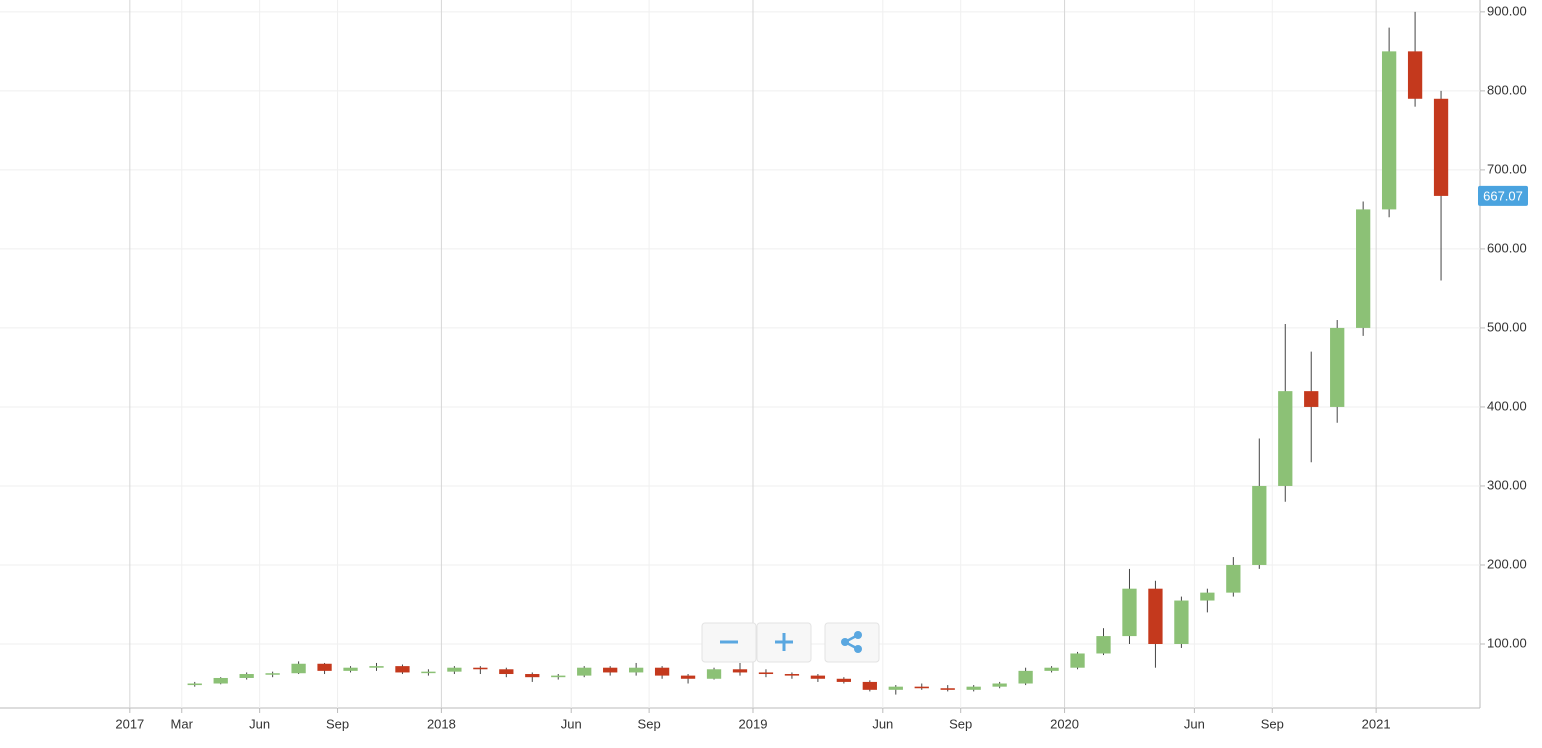  I want to click on last-price-label: 667.07, so click(1503, 195).